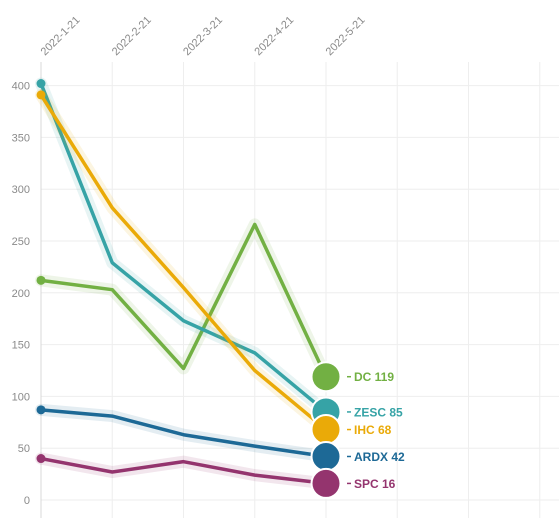 The height and width of the screenshot is (525, 559). What do you see at coordinates (132, 36) in the screenshot?
I see `x-tick-label: 2022-2-21` at bounding box center [132, 36].